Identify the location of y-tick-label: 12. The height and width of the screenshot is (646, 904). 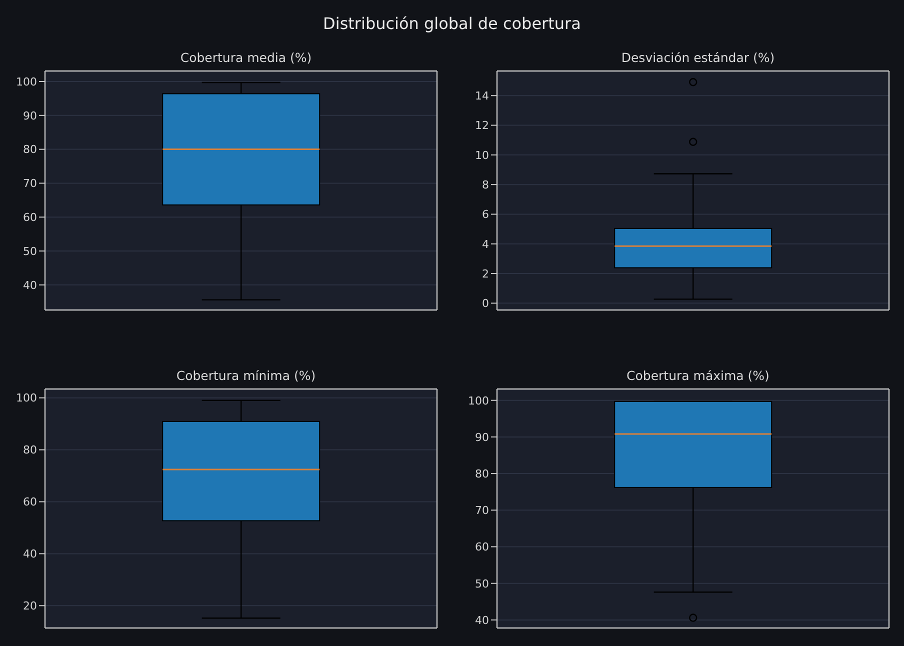
(482, 125).